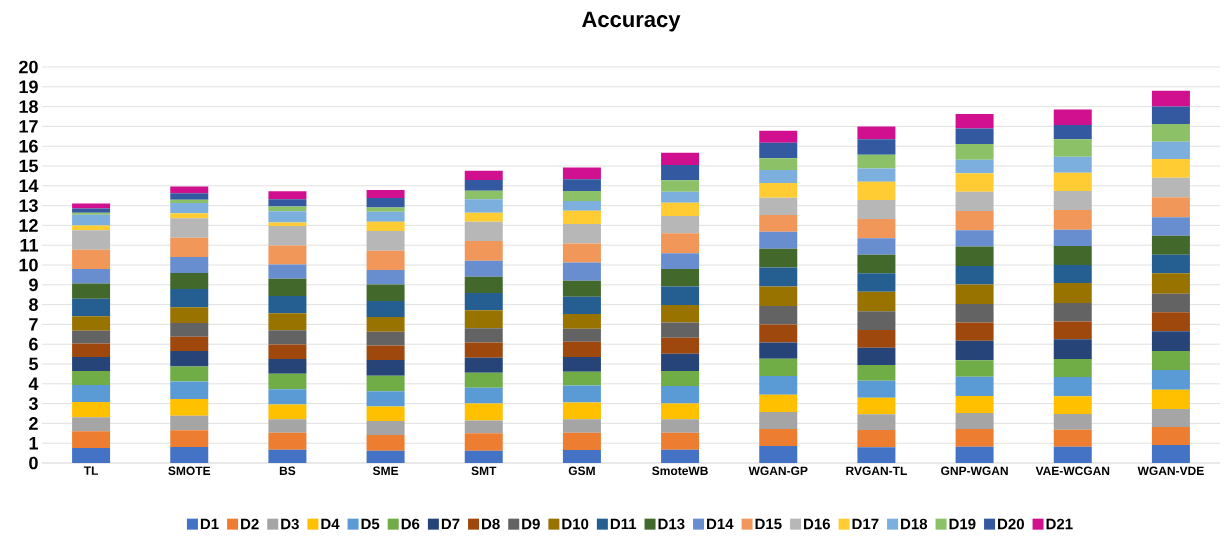  Describe the element at coordinates (28, 106) in the screenshot. I see `y-tick-label: 18` at that location.